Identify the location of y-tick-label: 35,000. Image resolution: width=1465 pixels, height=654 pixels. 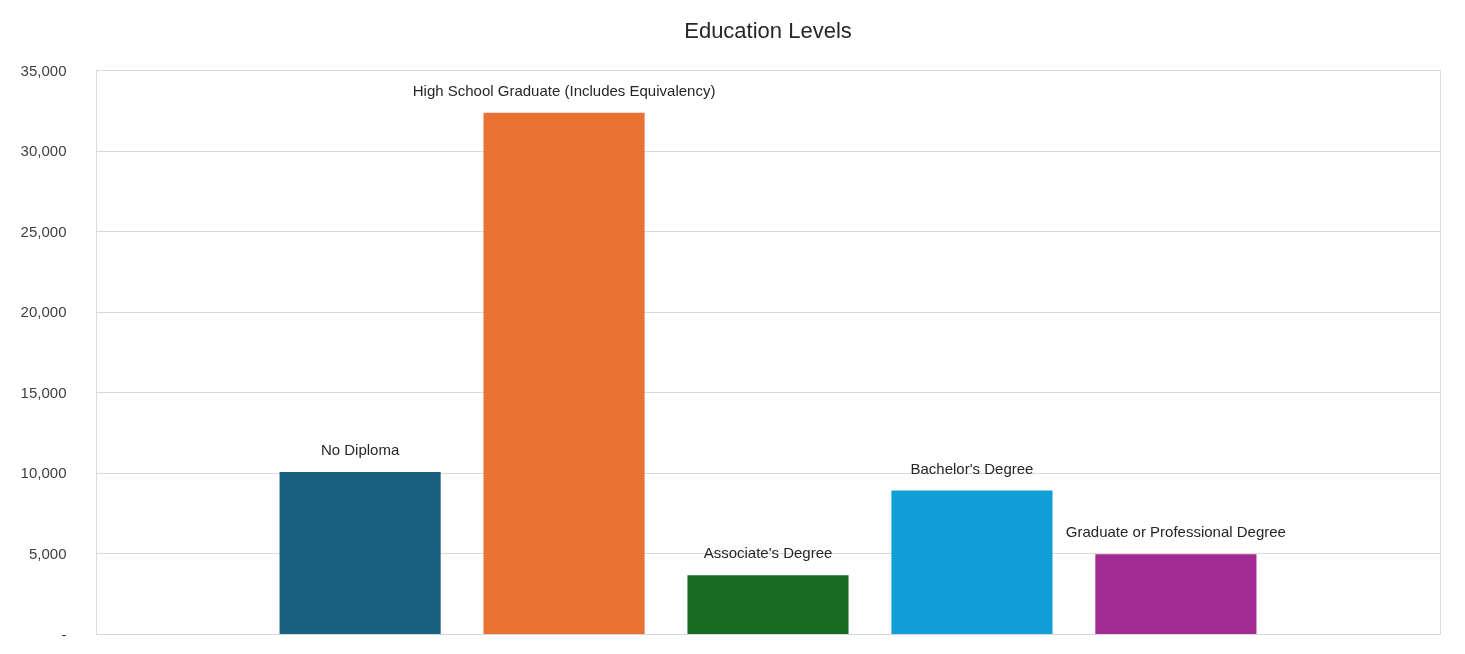
(43, 70).